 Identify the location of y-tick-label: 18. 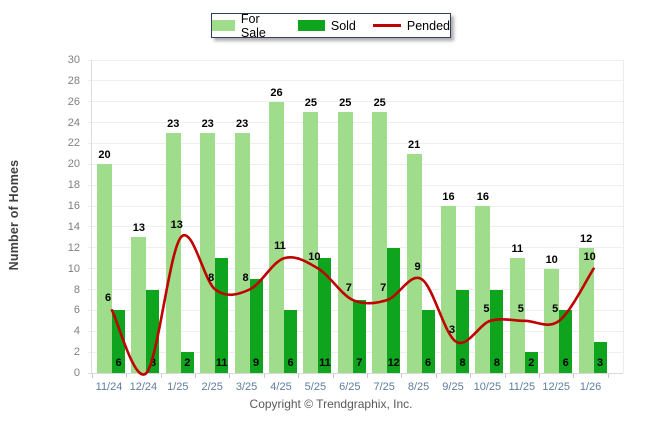
(73, 185).